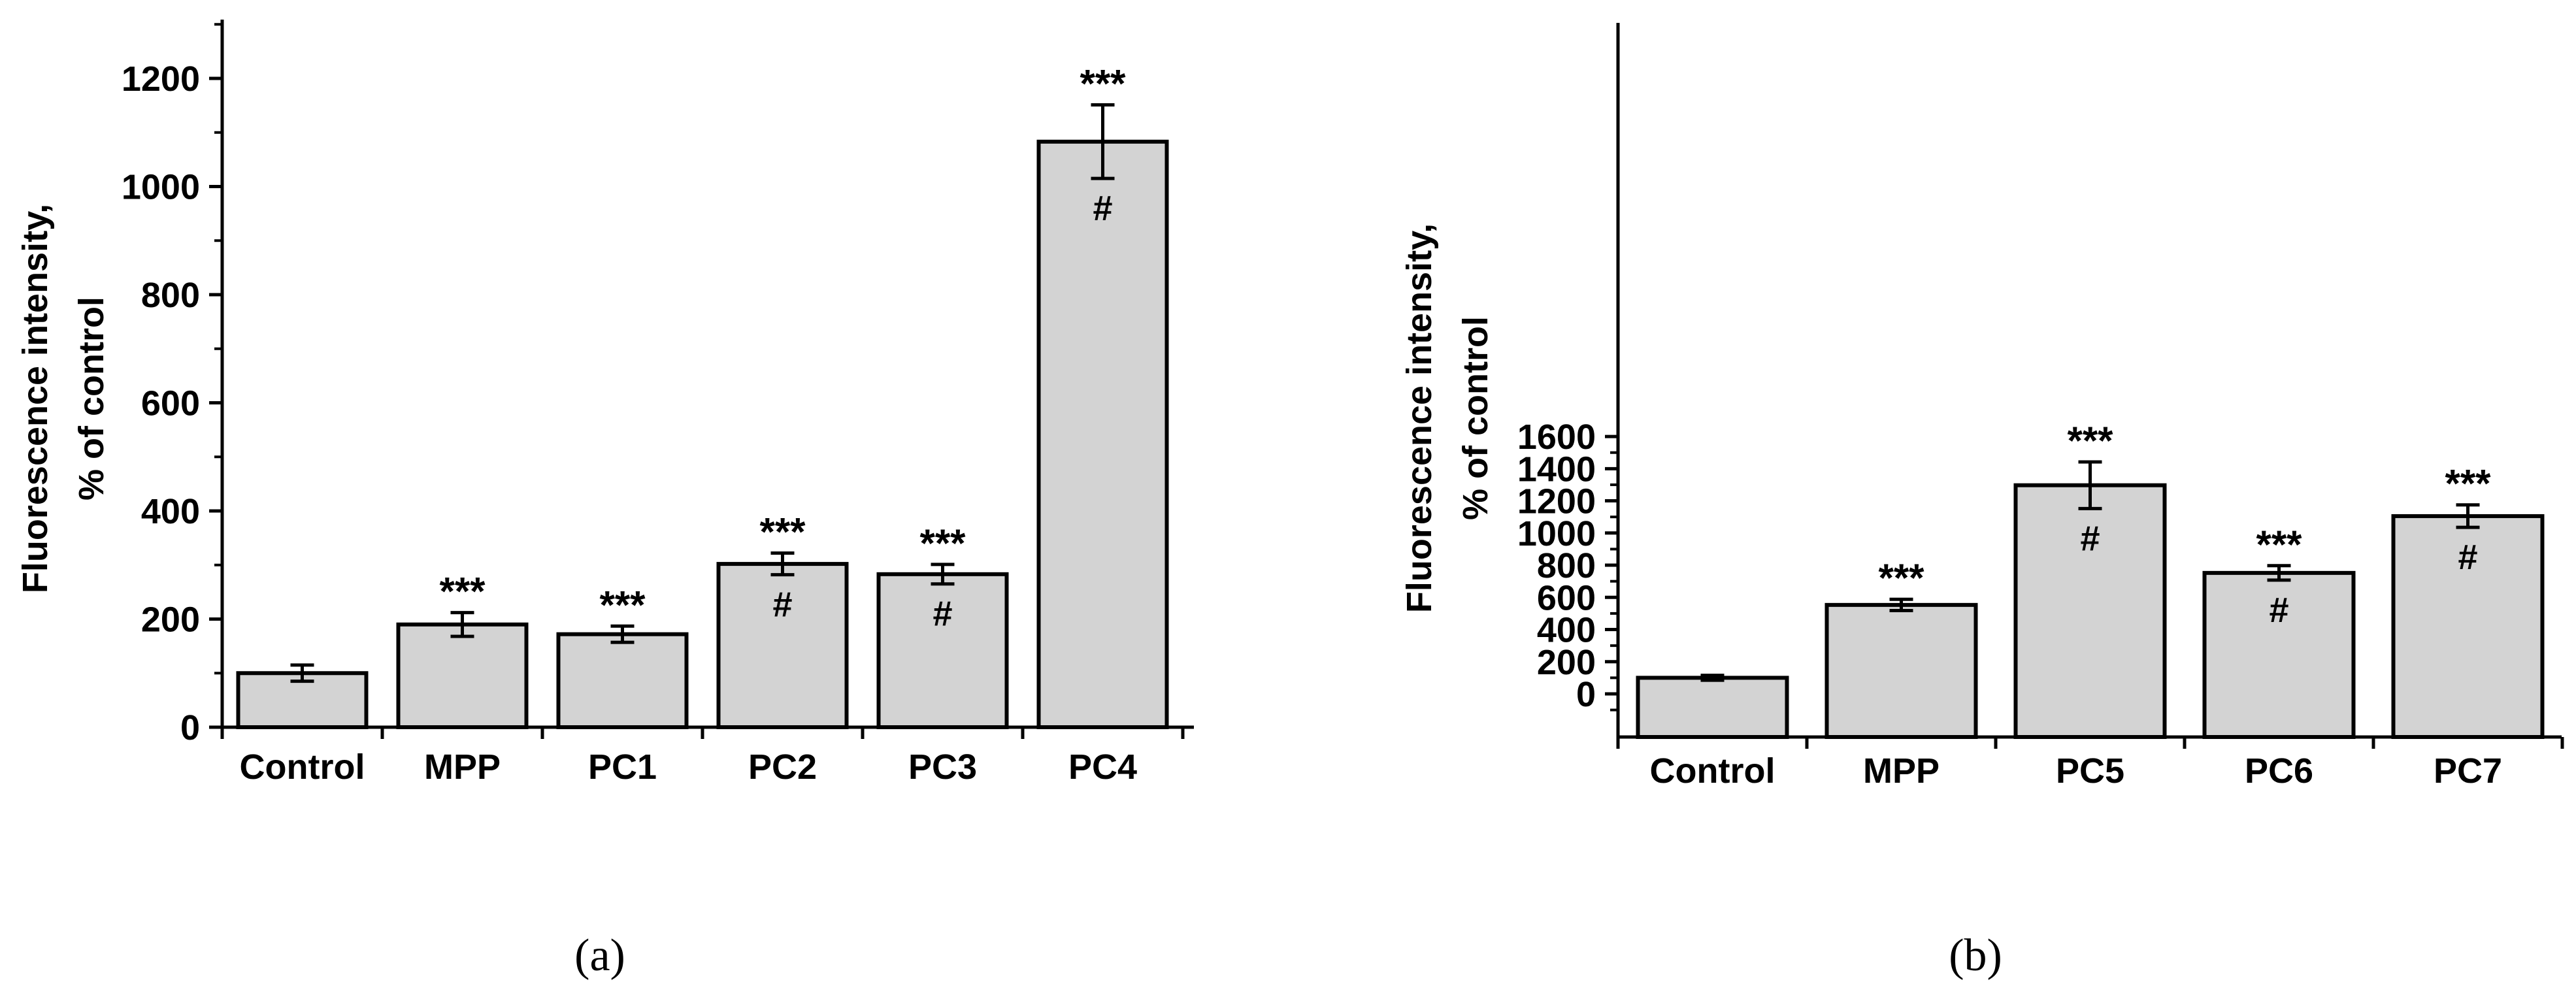 The width and height of the screenshot is (2576, 999). I want to click on chart-a-yticks: 0 200 400 600 800 1000 1200, so click(172, 385).